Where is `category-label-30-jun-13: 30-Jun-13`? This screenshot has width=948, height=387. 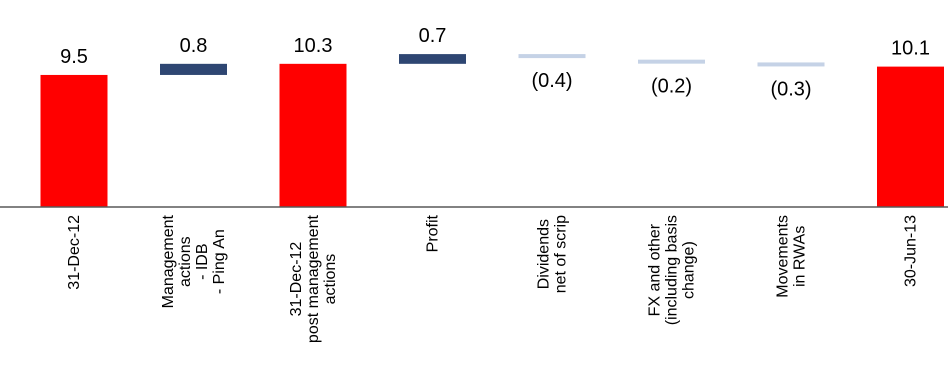
category-label-30-jun-13: 30-Jun-13 is located at coordinates (911, 251).